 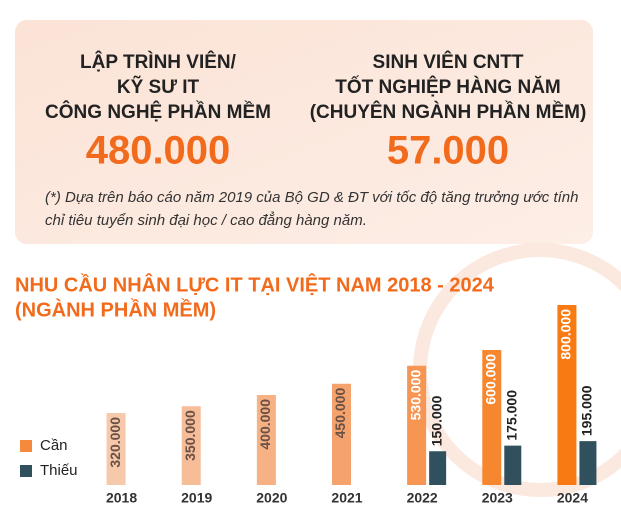 What do you see at coordinates (158, 87) in the screenshot?
I see `card-heading: KỸ SƯ IT` at bounding box center [158, 87].